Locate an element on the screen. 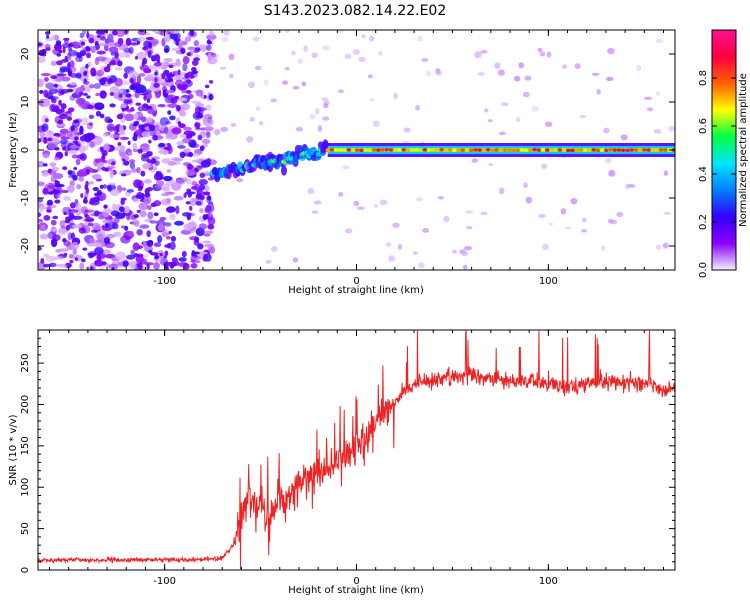  y-tick-label: 0 is located at coordinates (25, 150).